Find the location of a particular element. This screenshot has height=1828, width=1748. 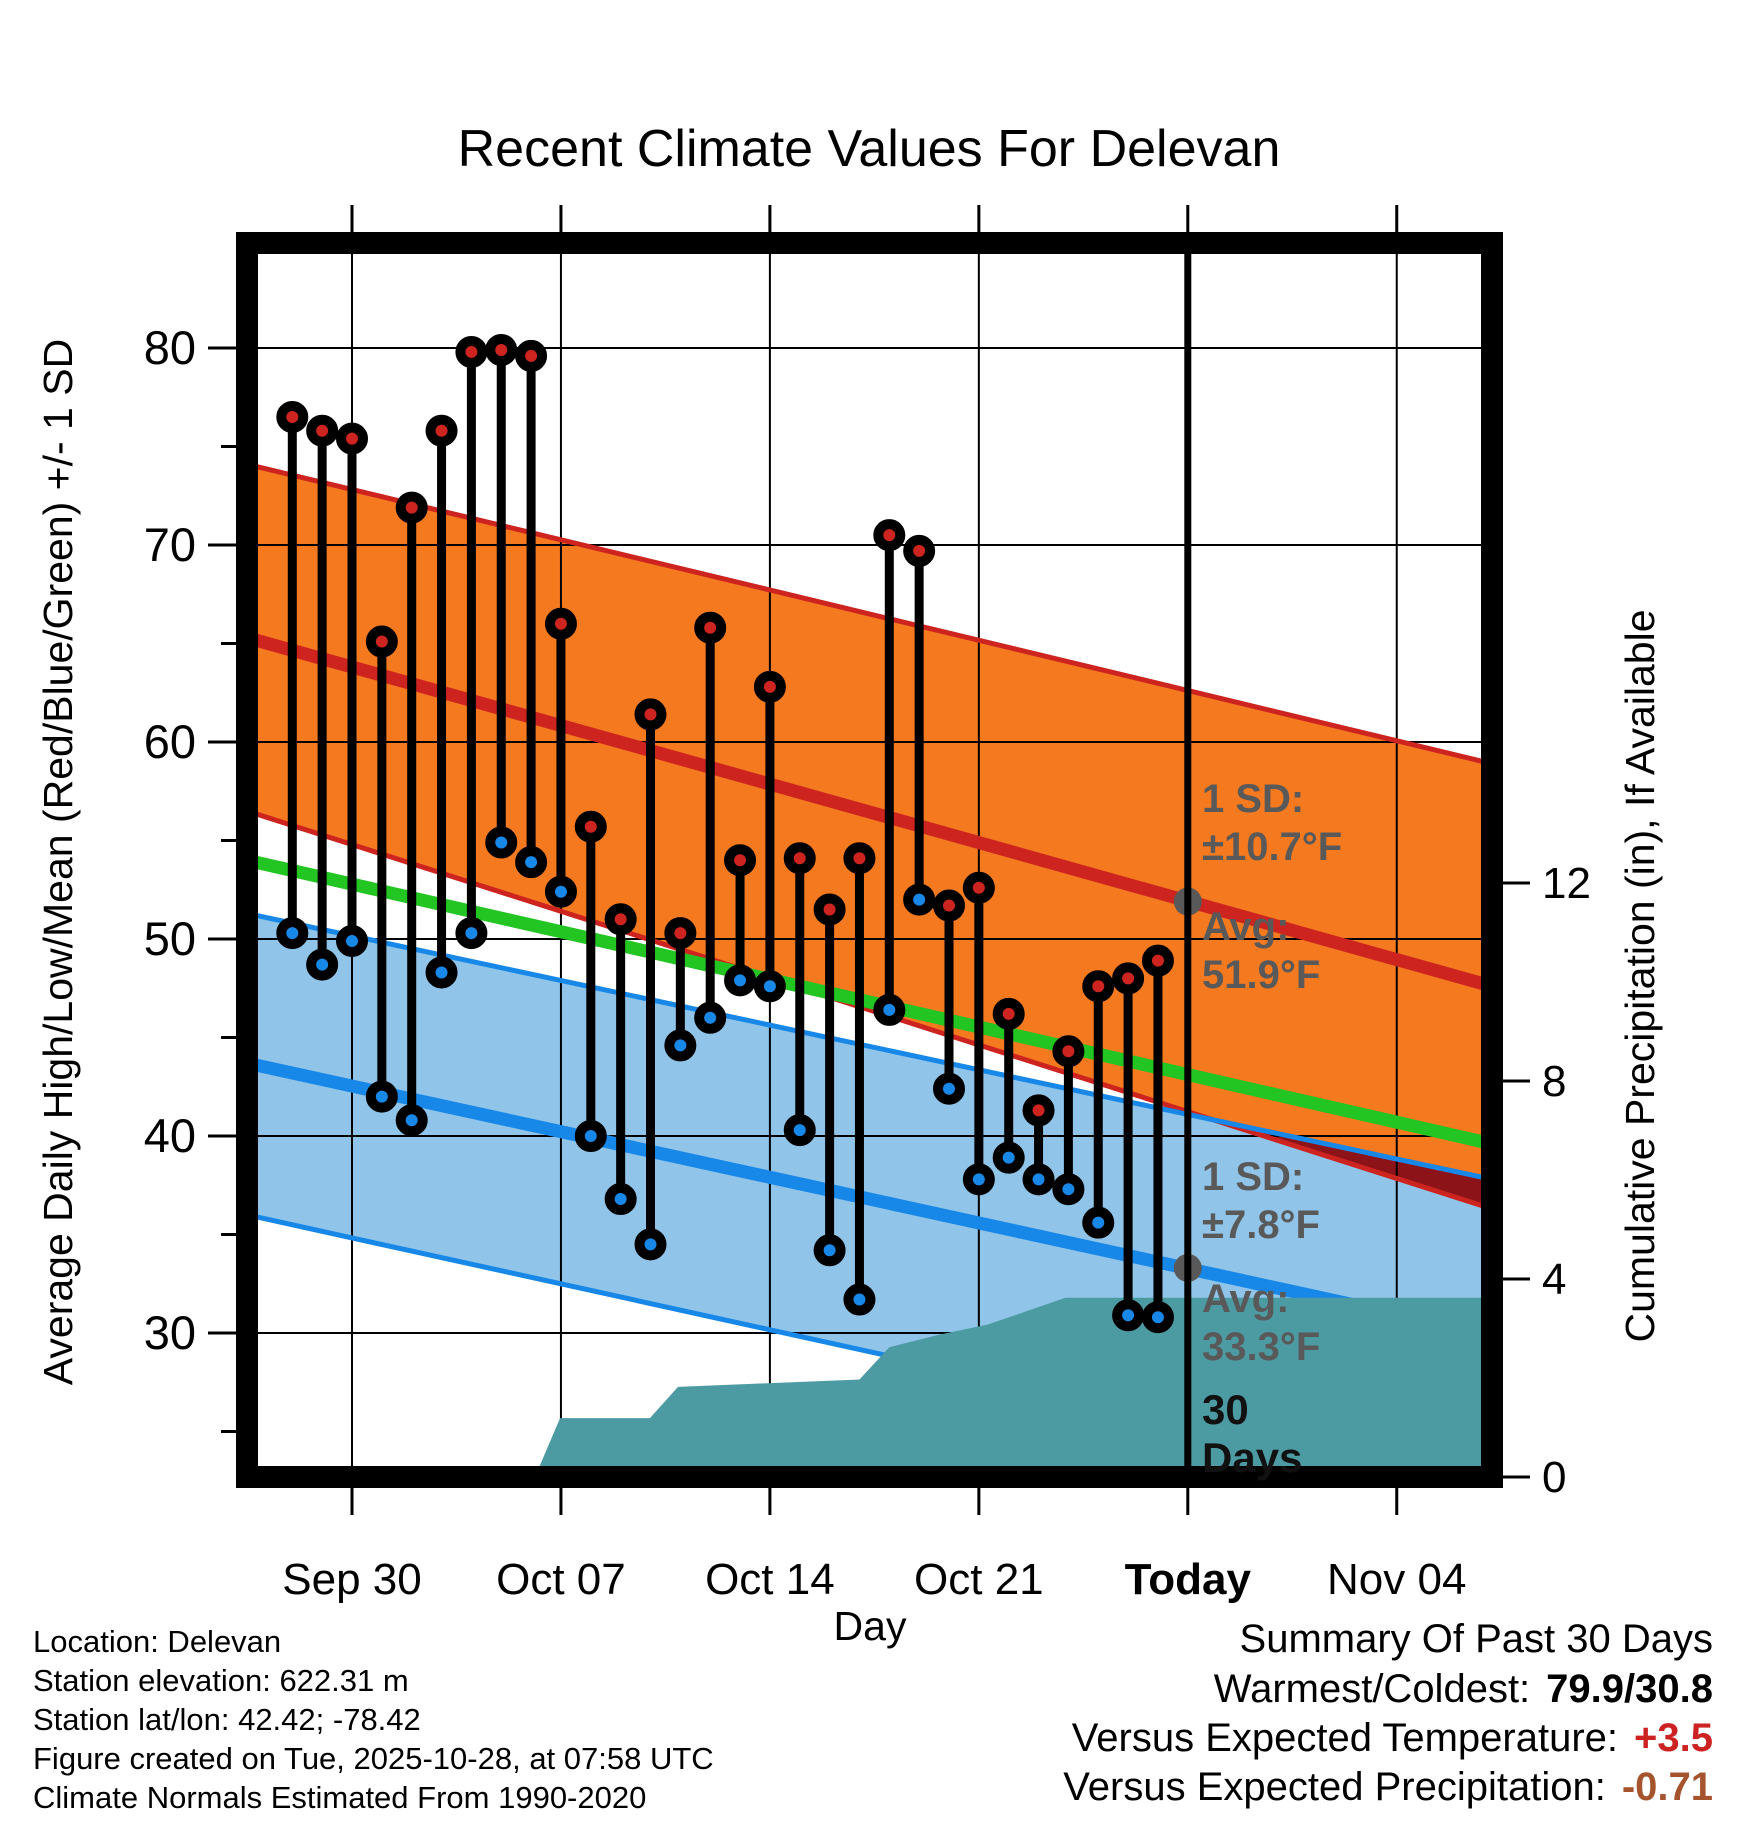

x-axis-title: Day is located at coordinates (870, 1626).